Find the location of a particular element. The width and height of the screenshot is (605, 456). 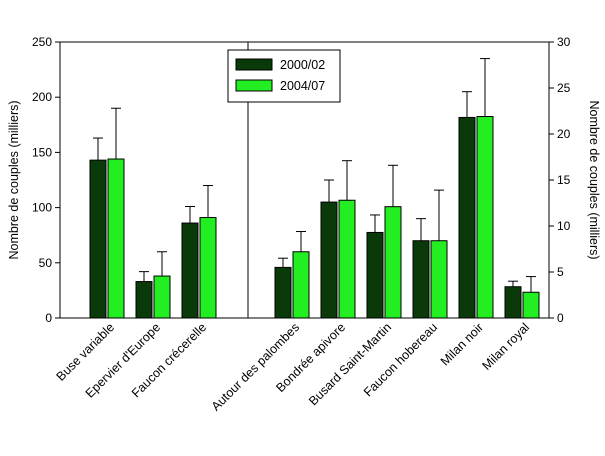

right-bar-4-2000 is located at coordinates (467, 217).